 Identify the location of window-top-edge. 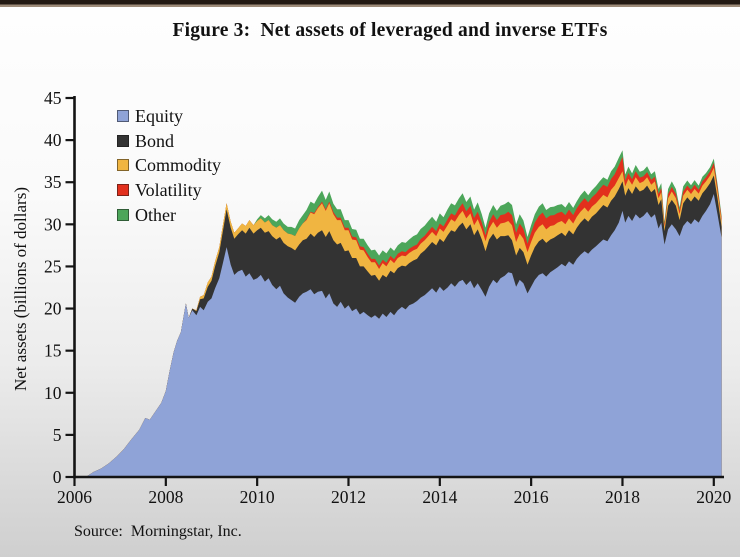
(370, 3).